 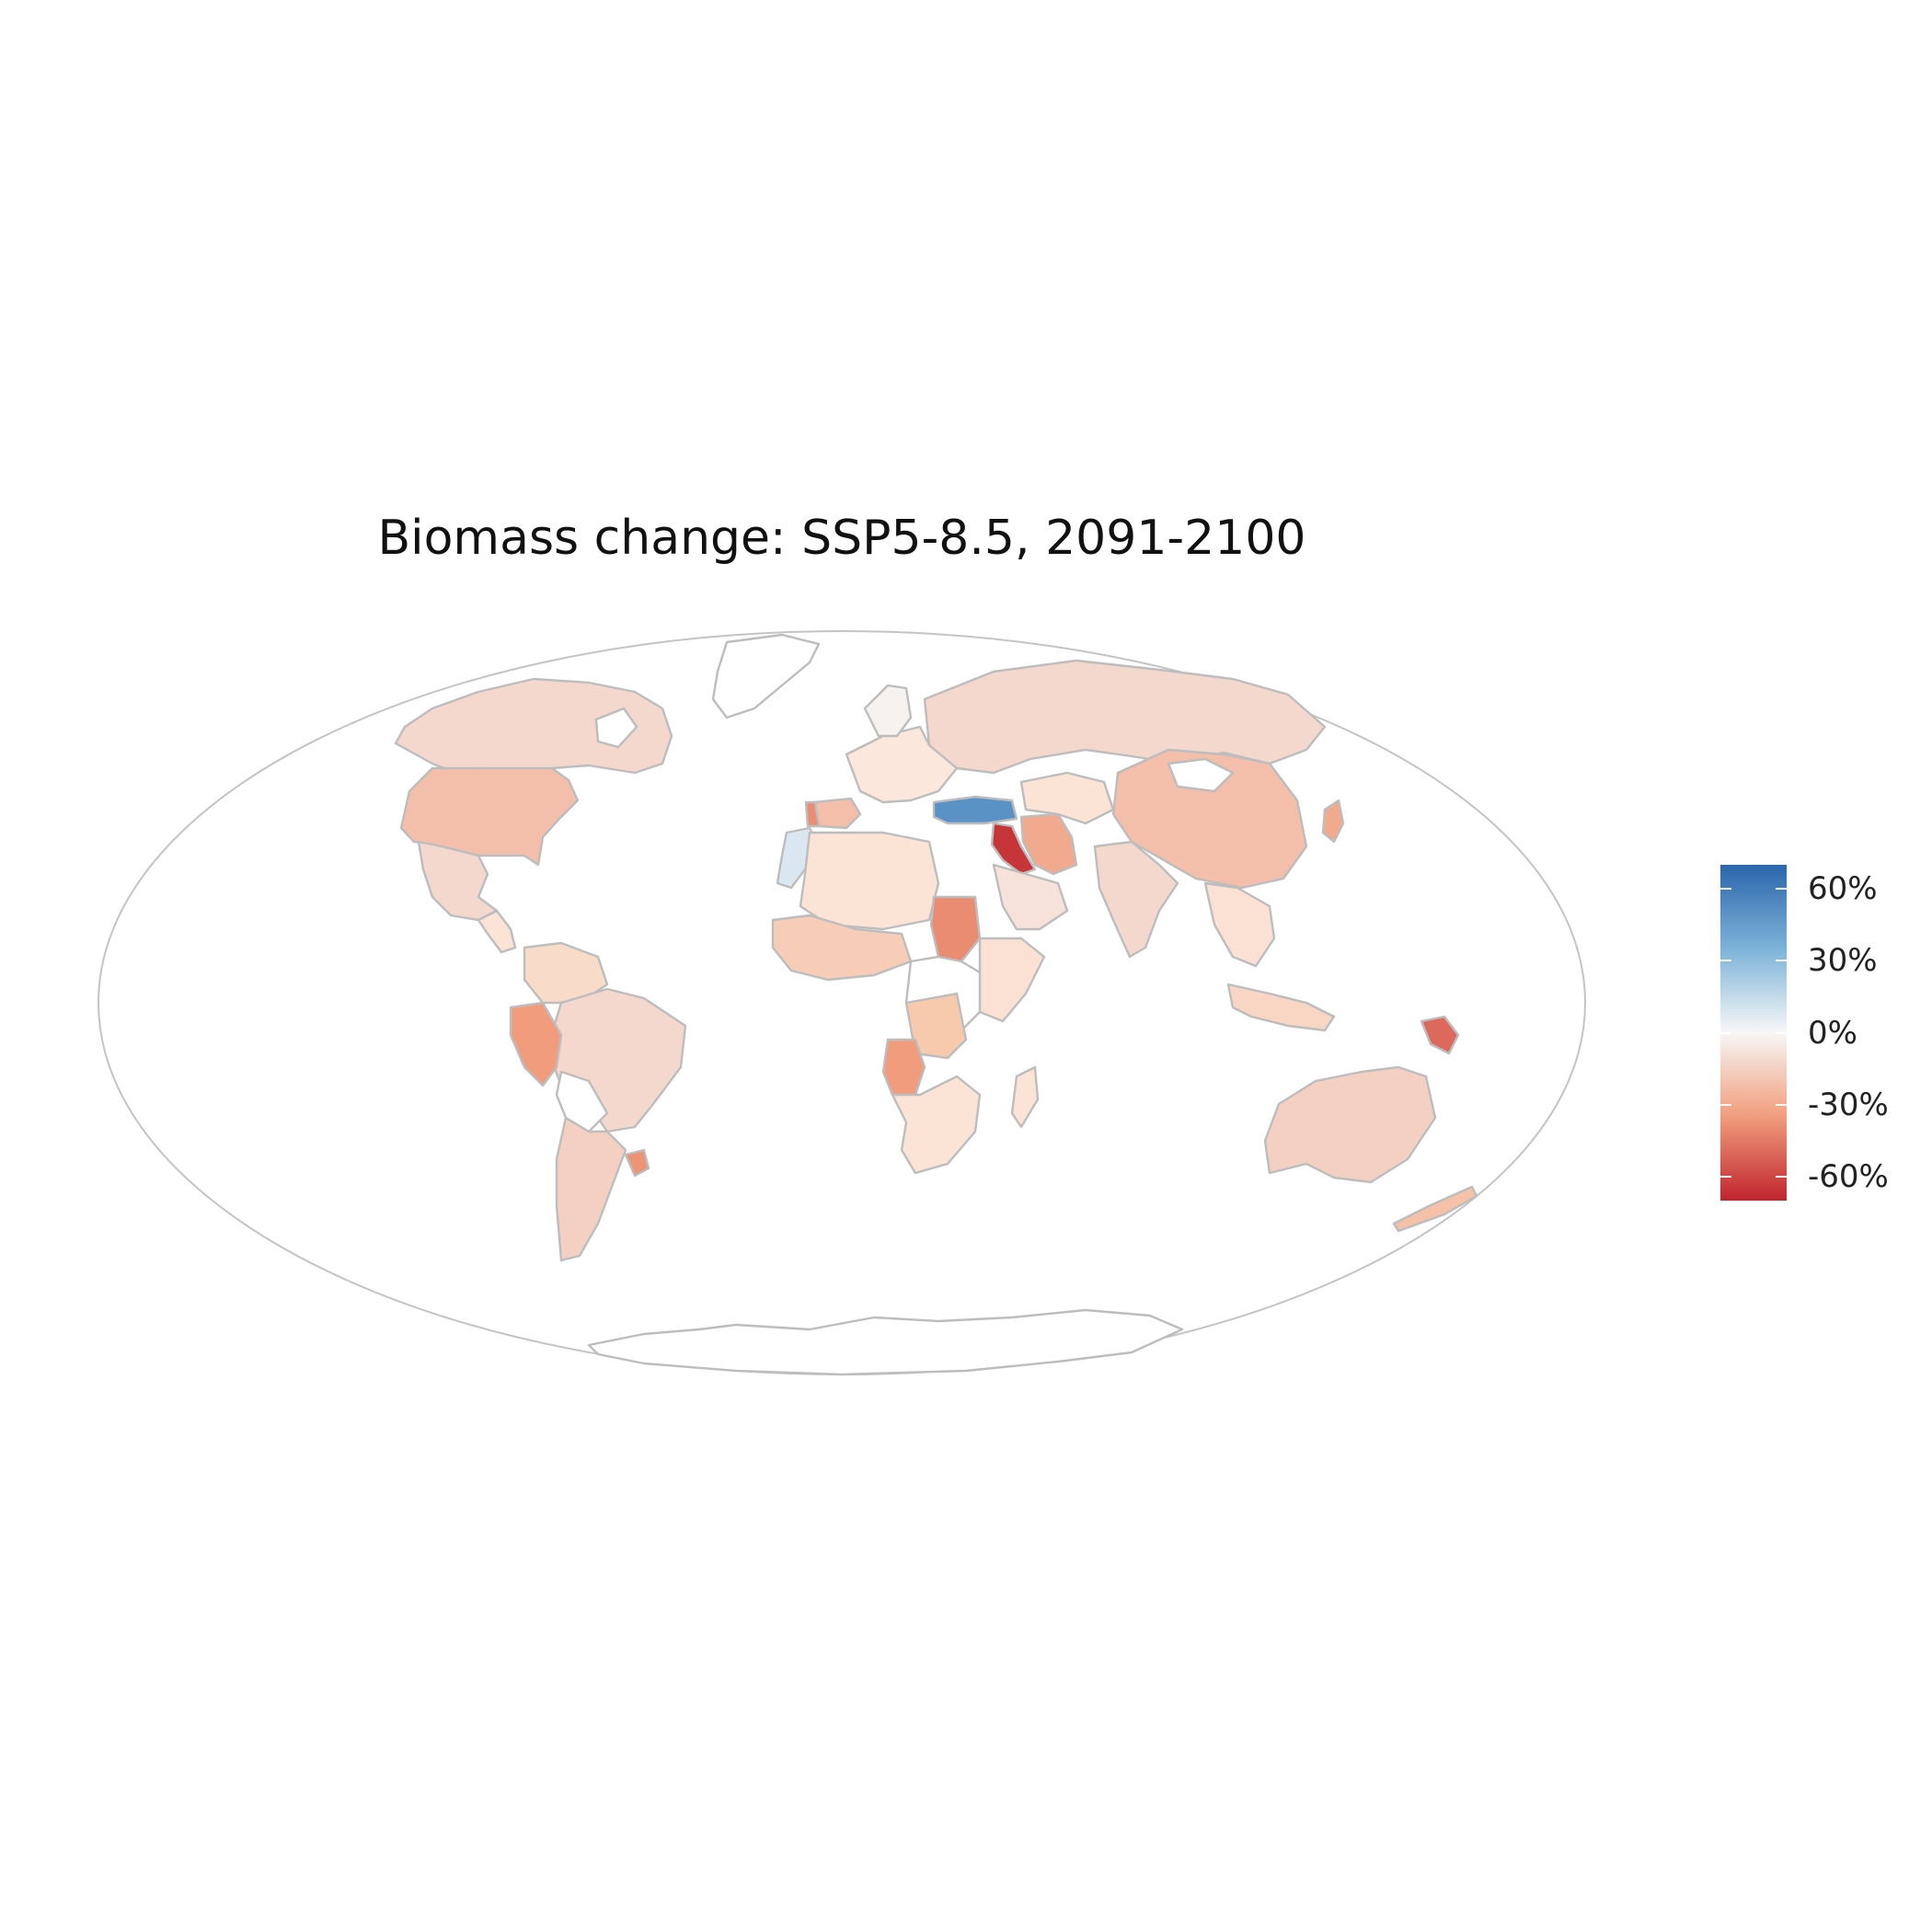 I want to click on country-east-africa, so click(x=1012, y=980).